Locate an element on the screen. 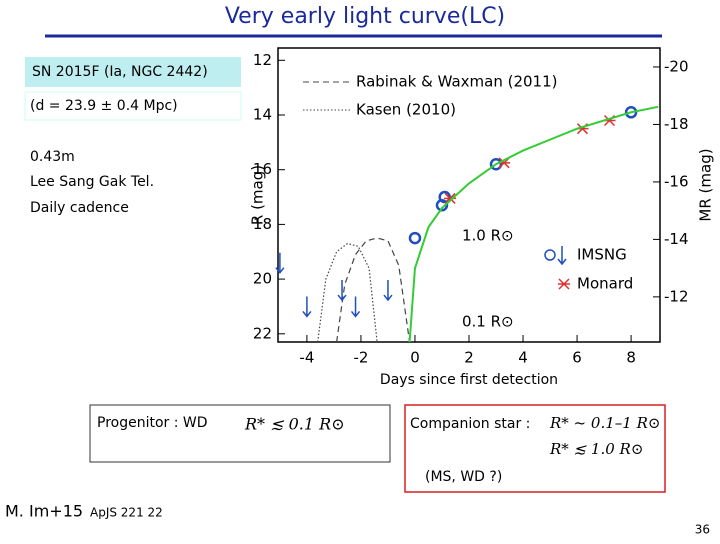  companion-formula: R* ≲ 1.0 R⊙ is located at coordinates (596, 449).